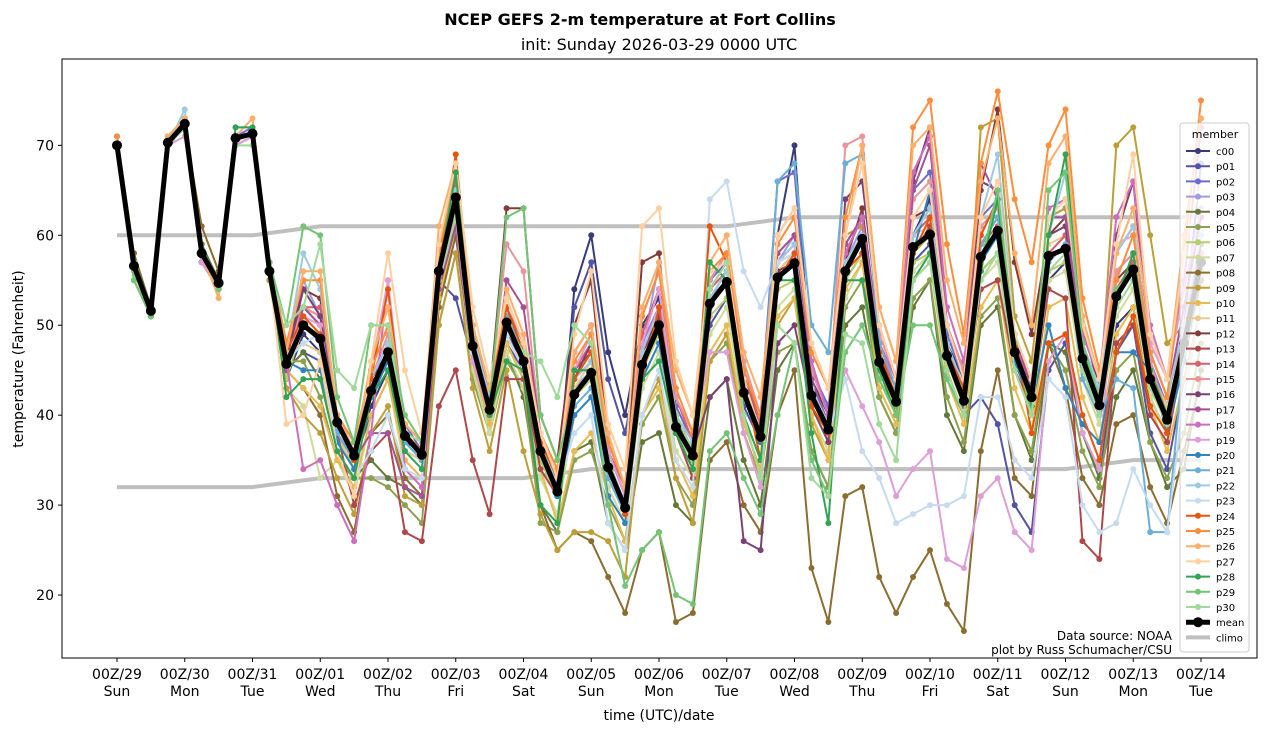 This screenshot has width=1266, height=733. Describe the element at coordinates (1210, 213) in the screenshot. I see `legend-item-p04: p04` at that location.